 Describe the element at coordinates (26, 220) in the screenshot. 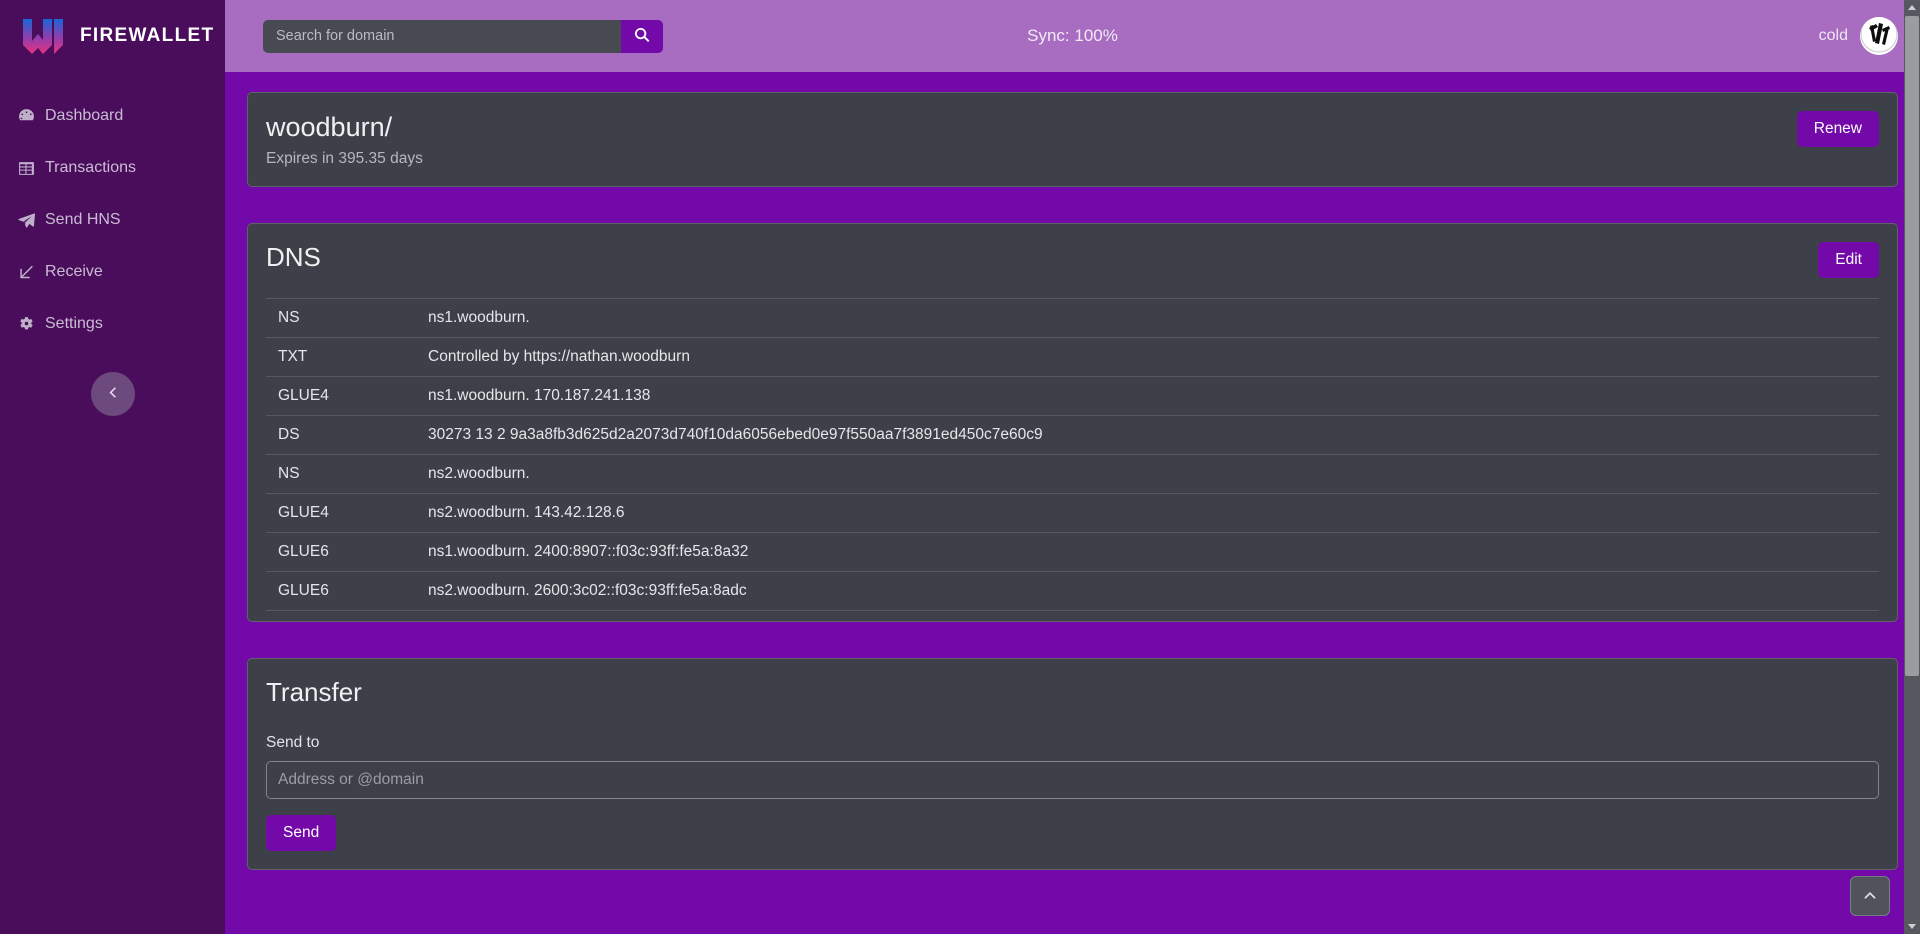

I see `paper-plane-icon` at that location.